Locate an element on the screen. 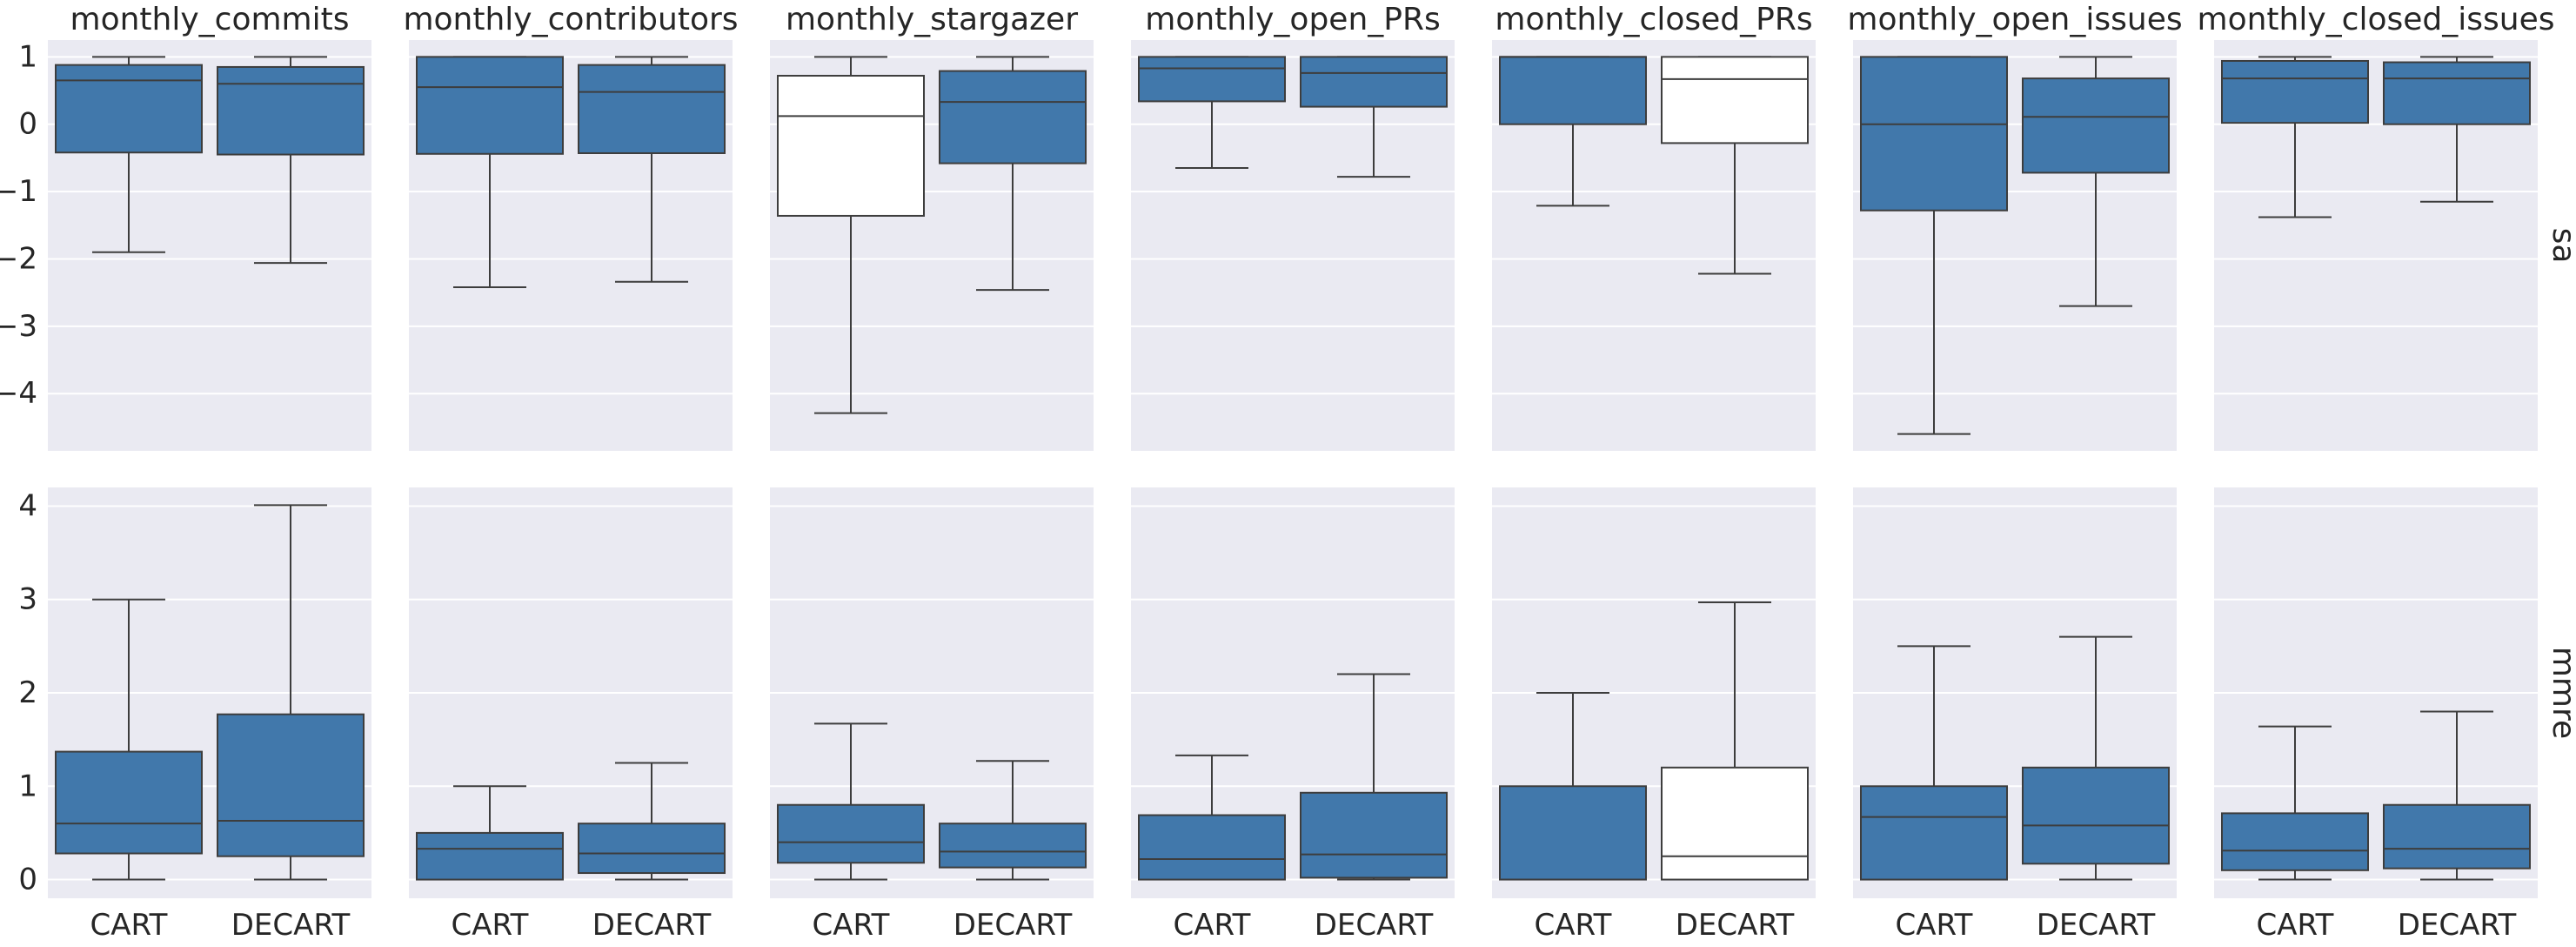 This screenshot has height=947, width=2576. panel-monthly_stargazer-sa is located at coordinates (932, 245).